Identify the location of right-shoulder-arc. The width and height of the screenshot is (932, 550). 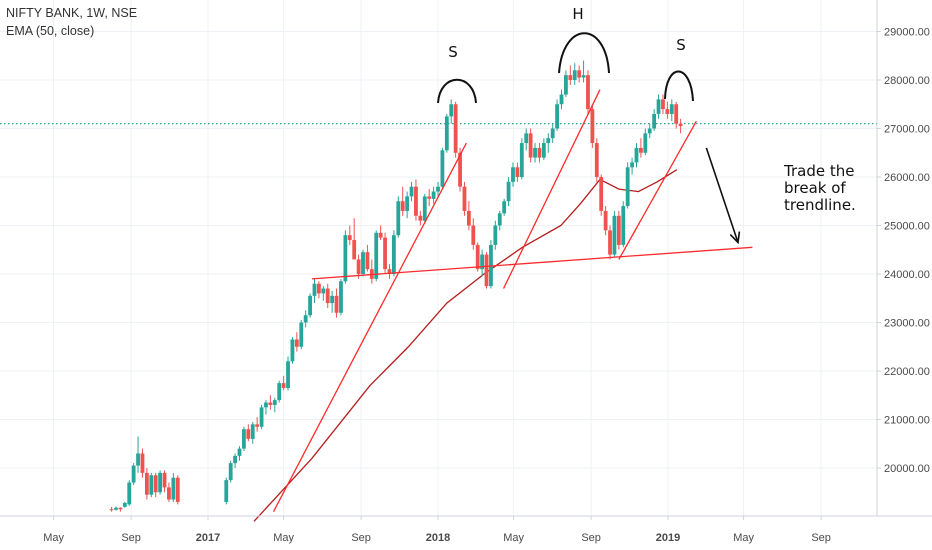
(679, 86).